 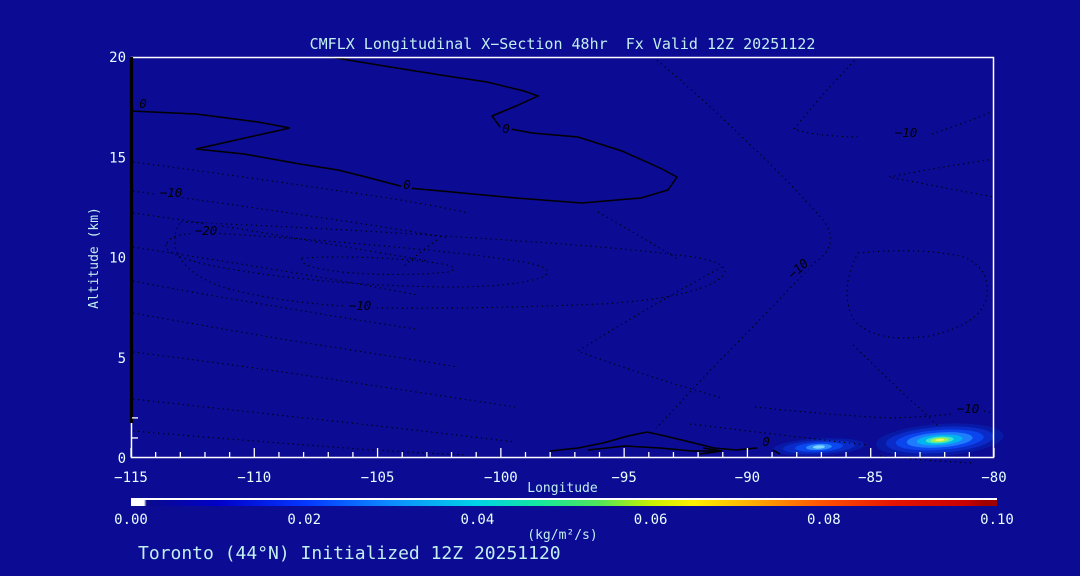 What do you see at coordinates (747, 478) in the screenshot?
I see `x-tick-label: −90` at bounding box center [747, 478].